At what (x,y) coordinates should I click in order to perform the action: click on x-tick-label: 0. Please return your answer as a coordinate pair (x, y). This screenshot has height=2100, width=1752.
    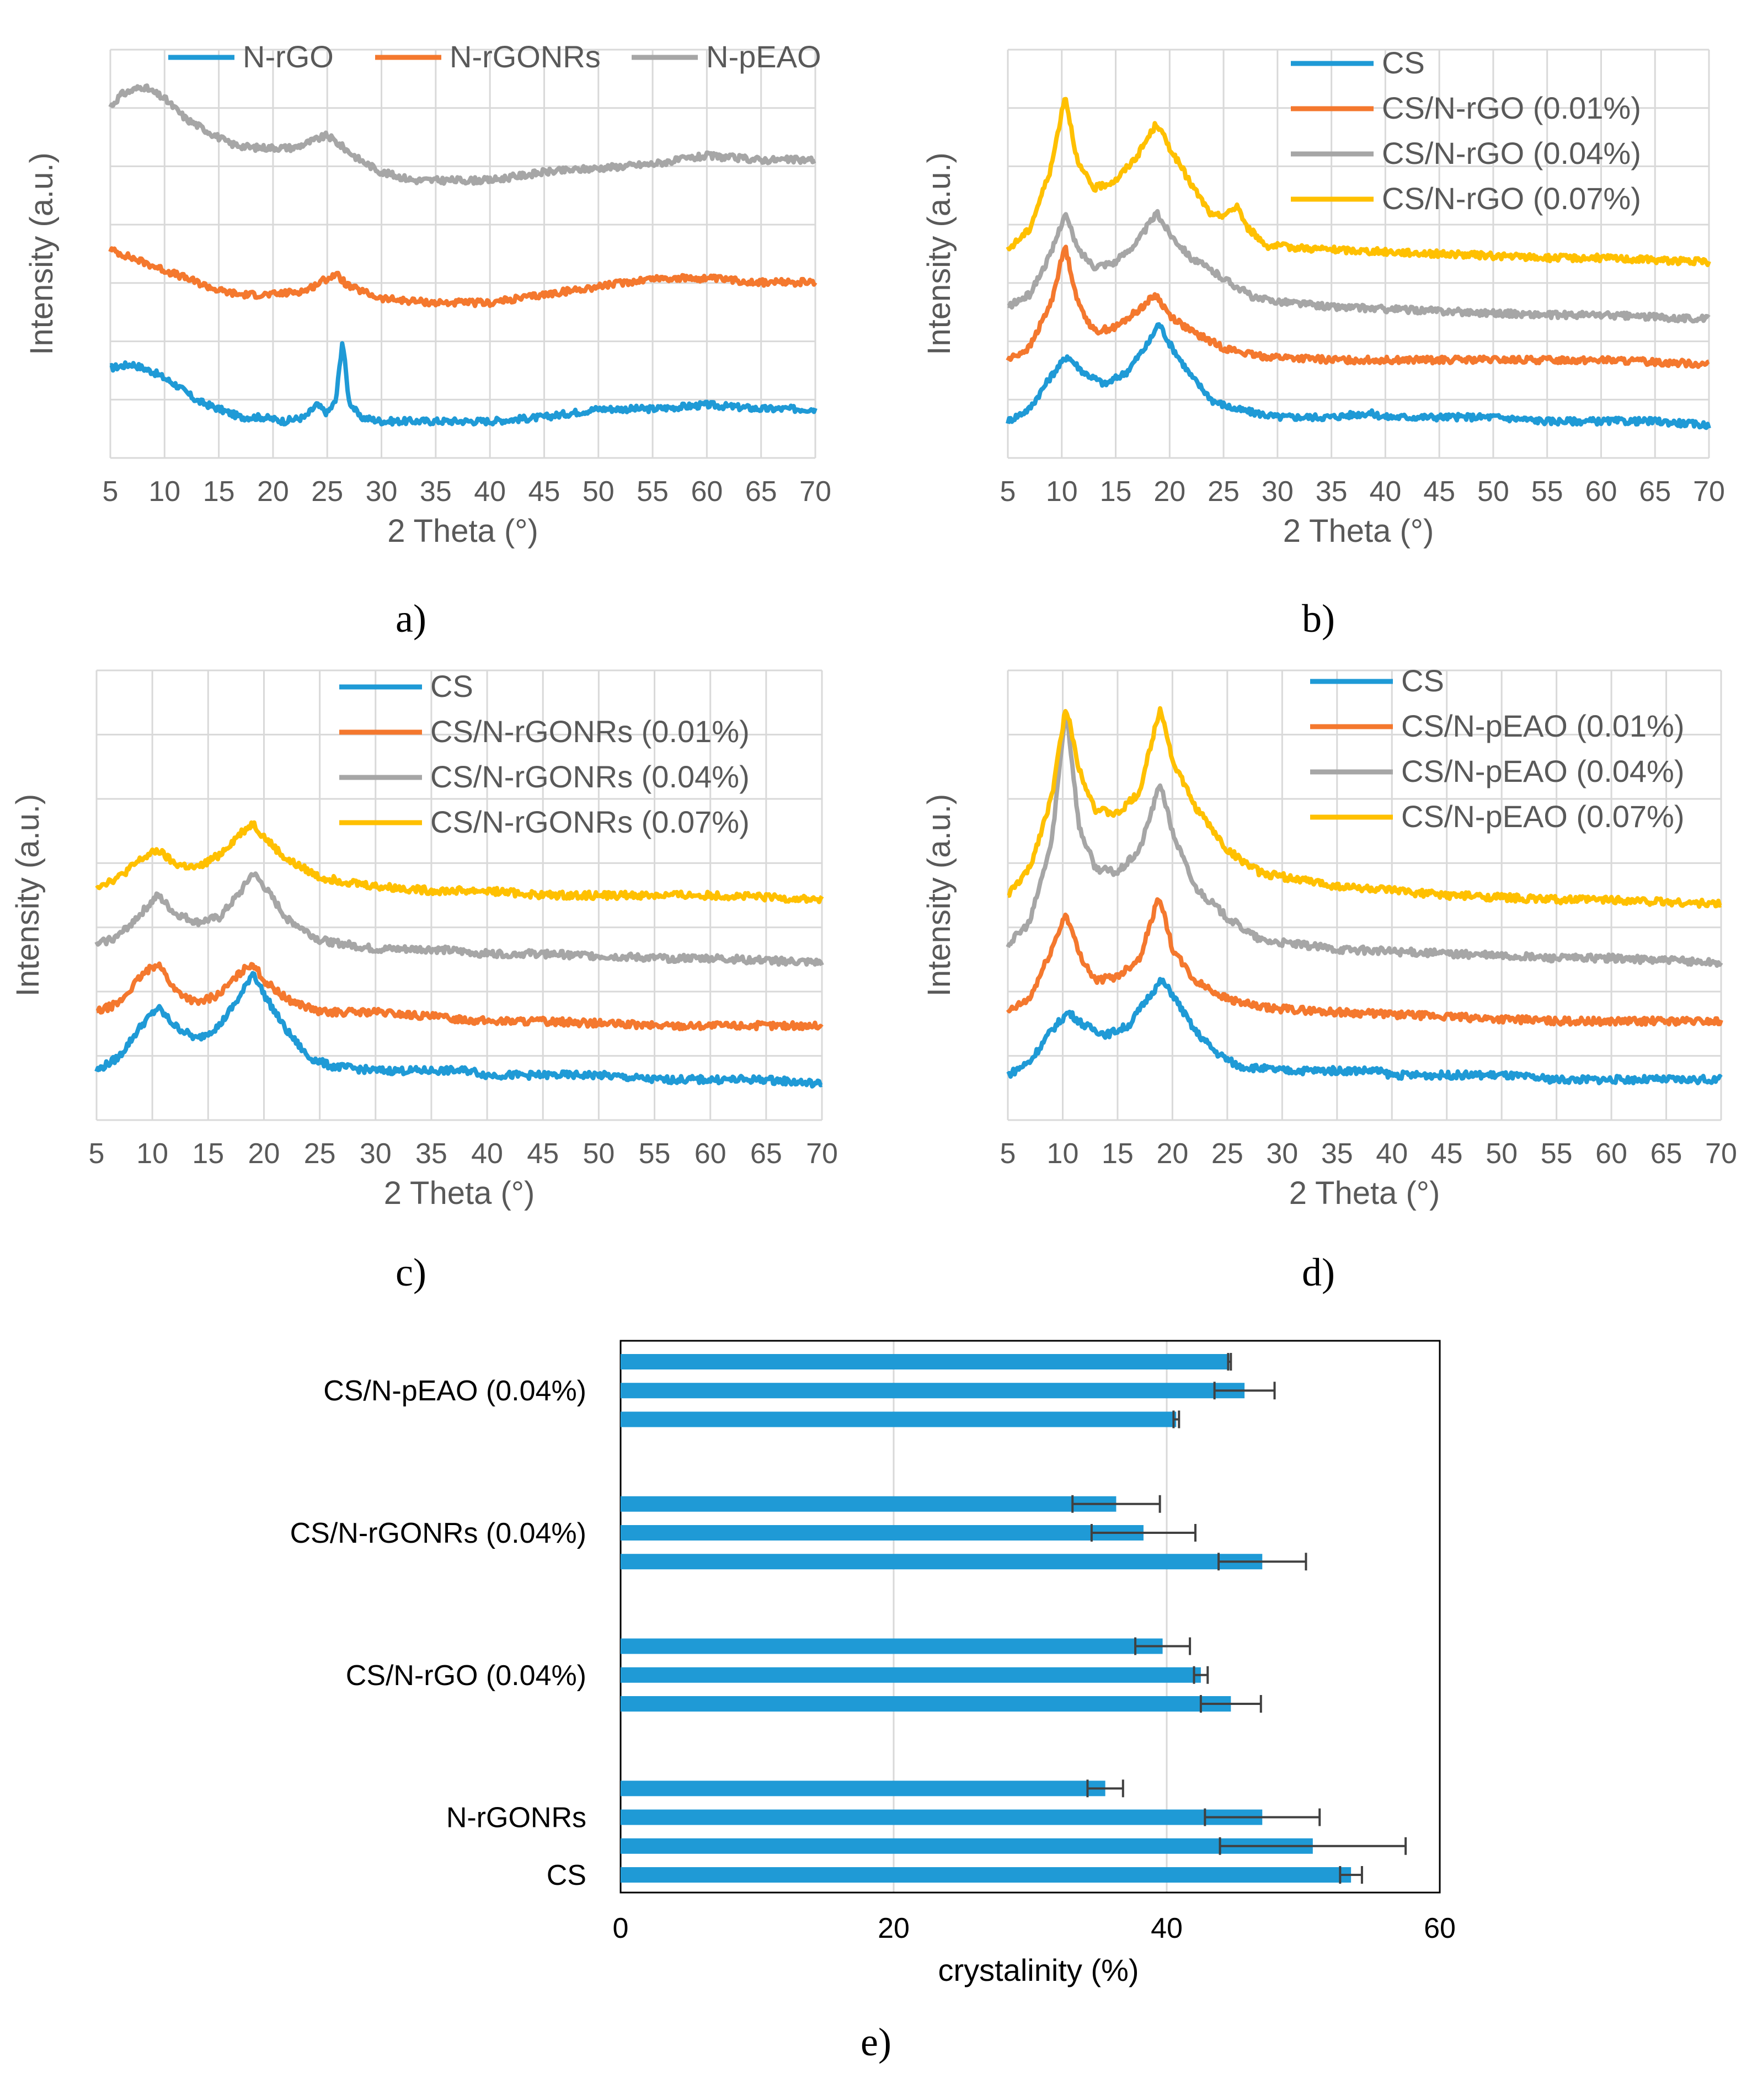
    Looking at the image, I should click on (621, 1928).